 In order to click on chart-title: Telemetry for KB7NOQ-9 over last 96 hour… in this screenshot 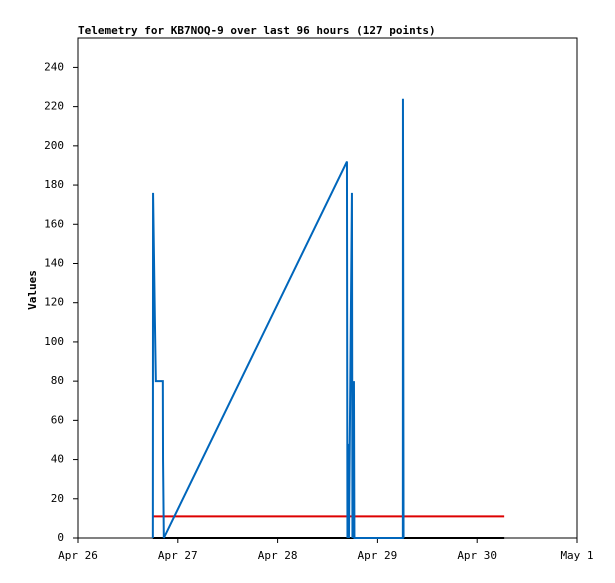, I will do `click(257, 30)`.